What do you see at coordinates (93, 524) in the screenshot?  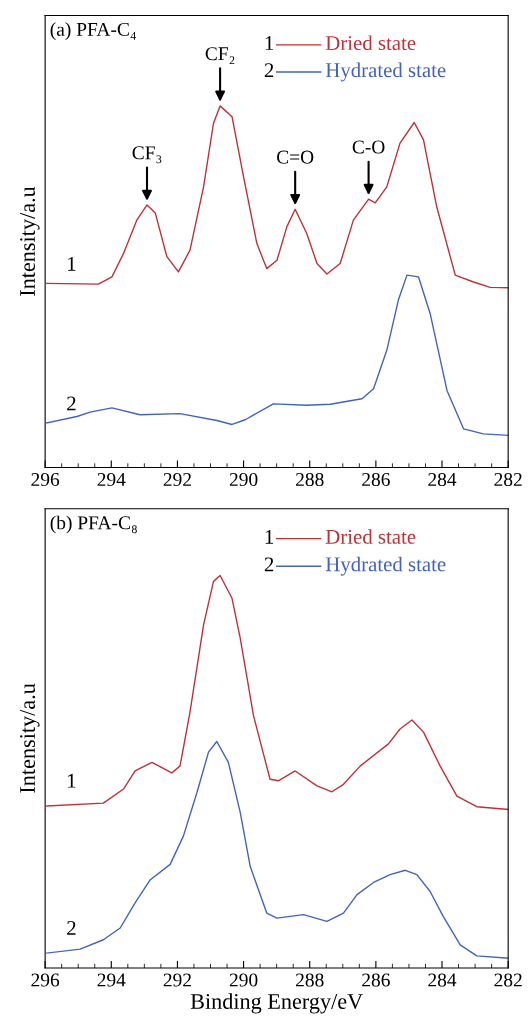 I see `chart-title: (b) PFA-C₈` at bounding box center [93, 524].